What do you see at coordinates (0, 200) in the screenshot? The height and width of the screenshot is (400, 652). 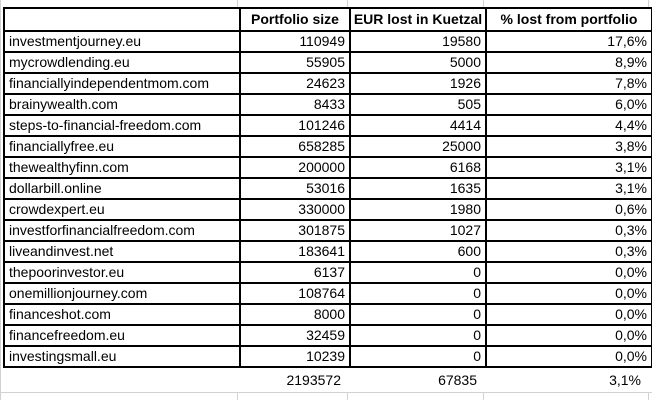 I see `gridline-left-edge` at bounding box center [0, 200].